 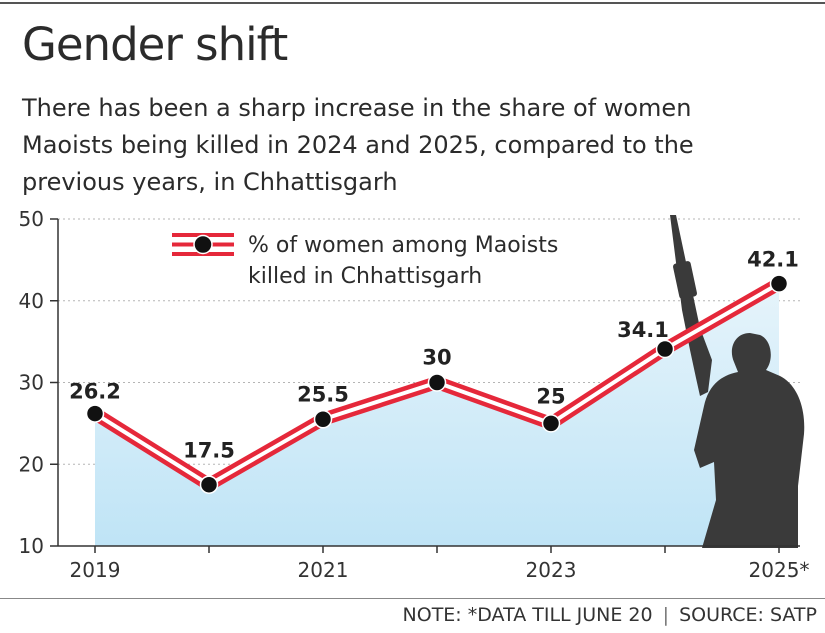 What do you see at coordinates (203, 244) in the screenshot?
I see `legend-marker-icon` at bounding box center [203, 244].